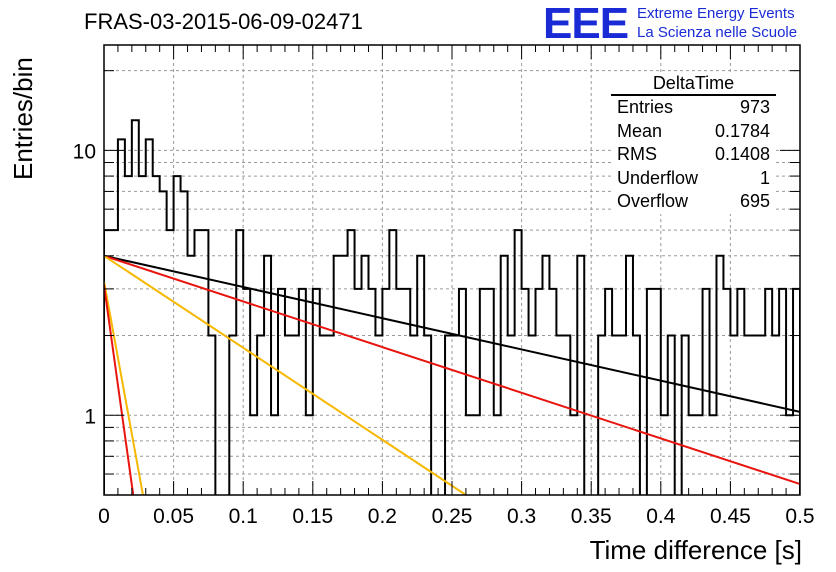 Image resolution: width=836 pixels, height=572 pixels. What do you see at coordinates (730, 516) in the screenshot?
I see `x-tick-label: 0.45` at bounding box center [730, 516].